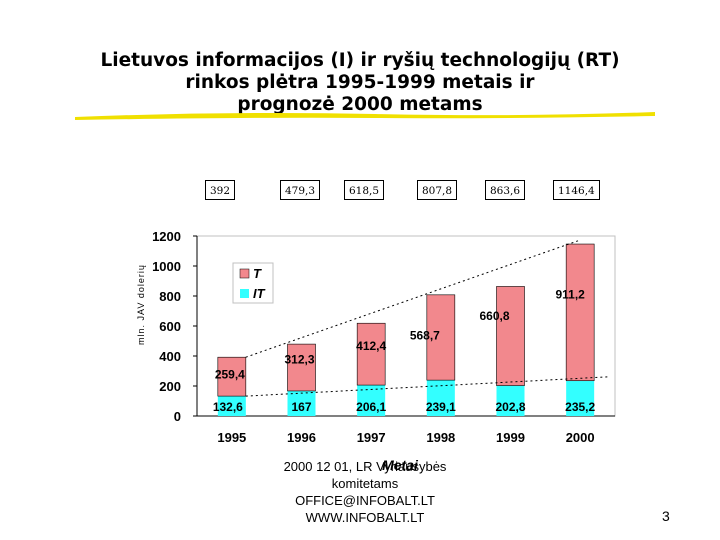  I want to click on total-label-1997: 618,5, so click(364, 190).